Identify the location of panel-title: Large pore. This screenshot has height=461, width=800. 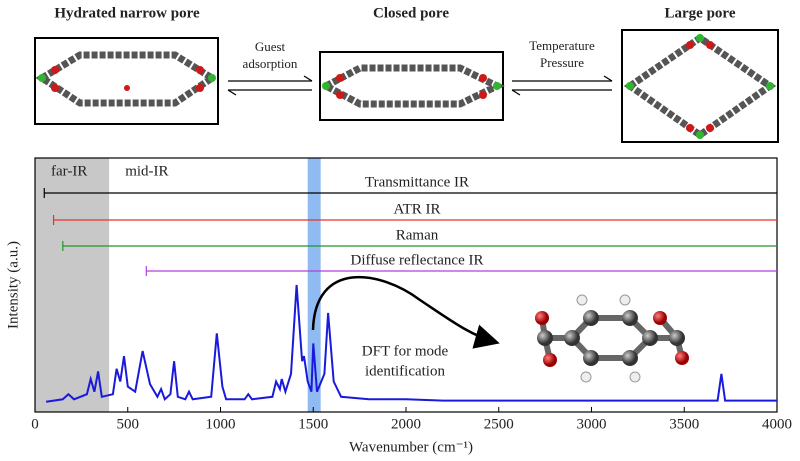
(700, 13).